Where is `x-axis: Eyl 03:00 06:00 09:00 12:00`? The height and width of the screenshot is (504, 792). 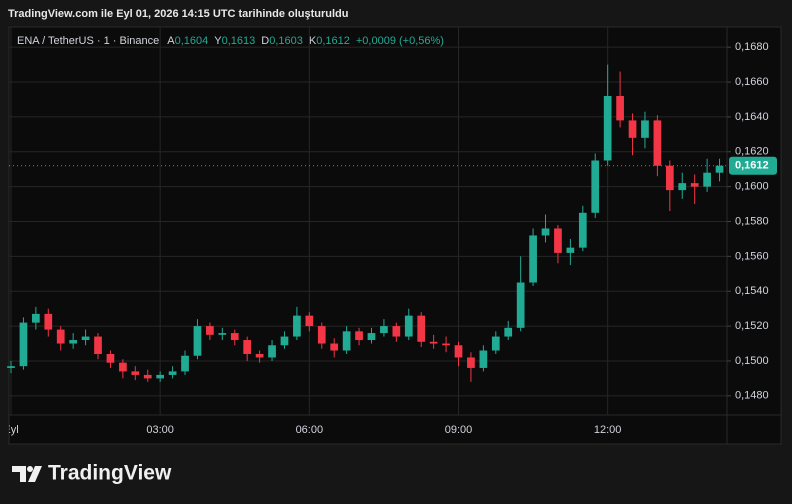 x-axis: Eyl 03:00 06:00 09:00 12:00 is located at coordinates (312, 430).